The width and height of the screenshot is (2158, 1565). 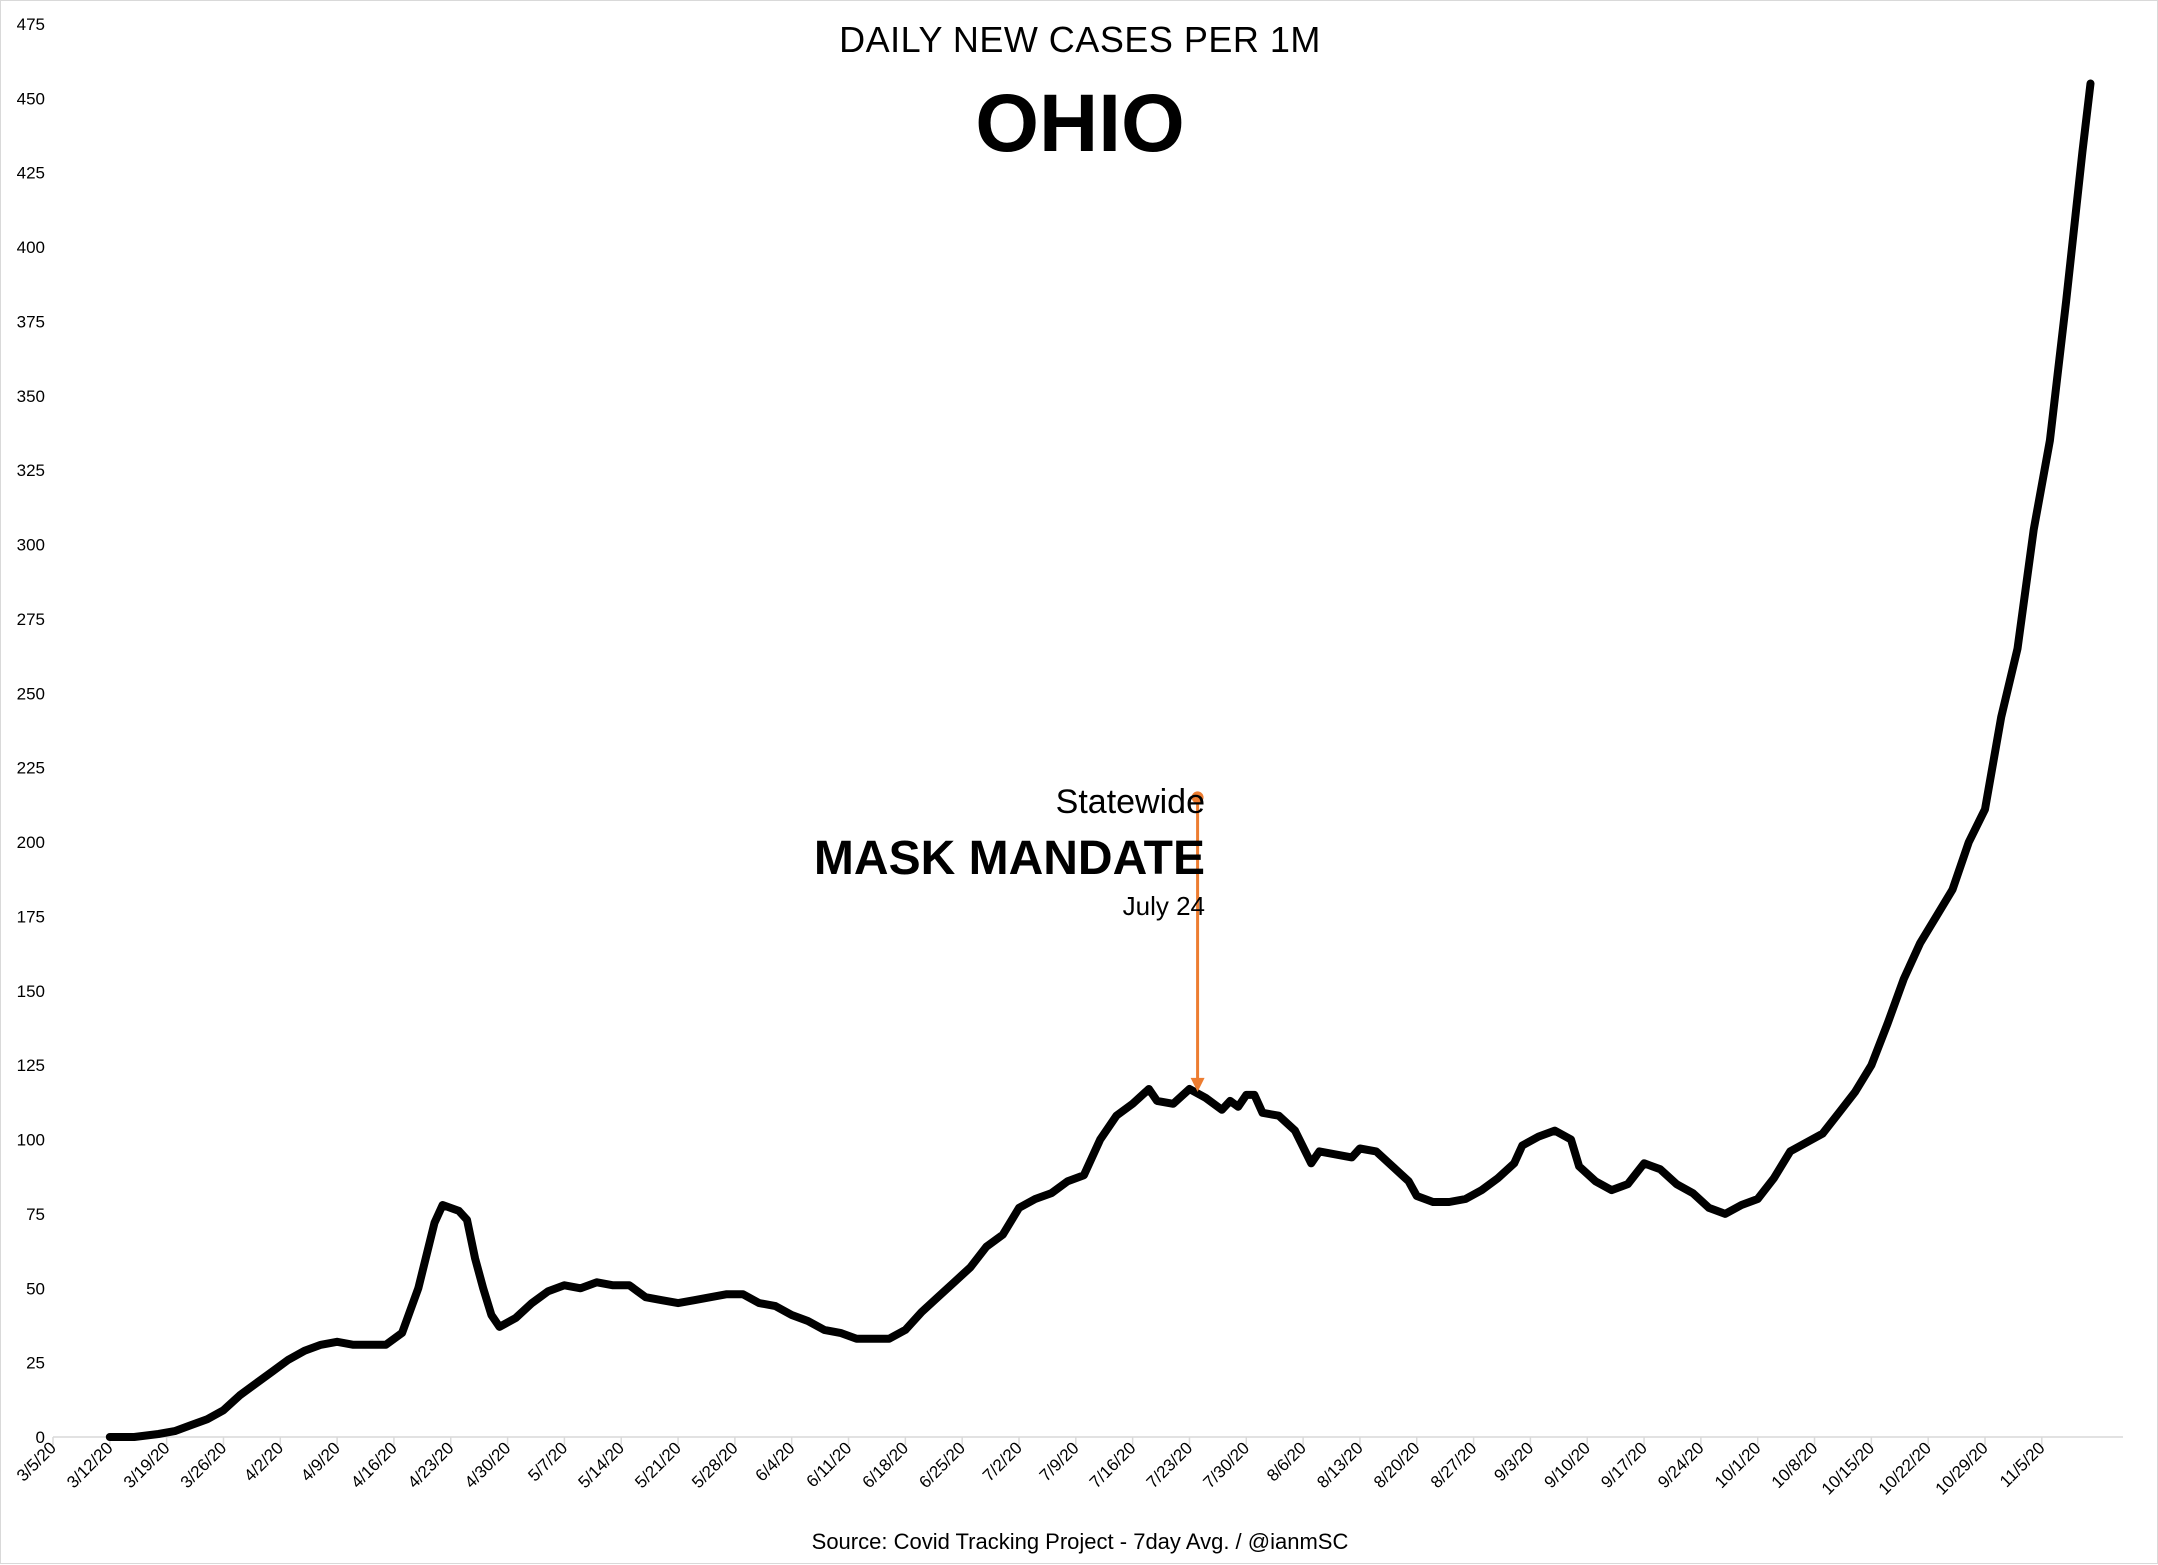 What do you see at coordinates (31, 98) in the screenshot?
I see `y-tick-label: 450` at bounding box center [31, 98].